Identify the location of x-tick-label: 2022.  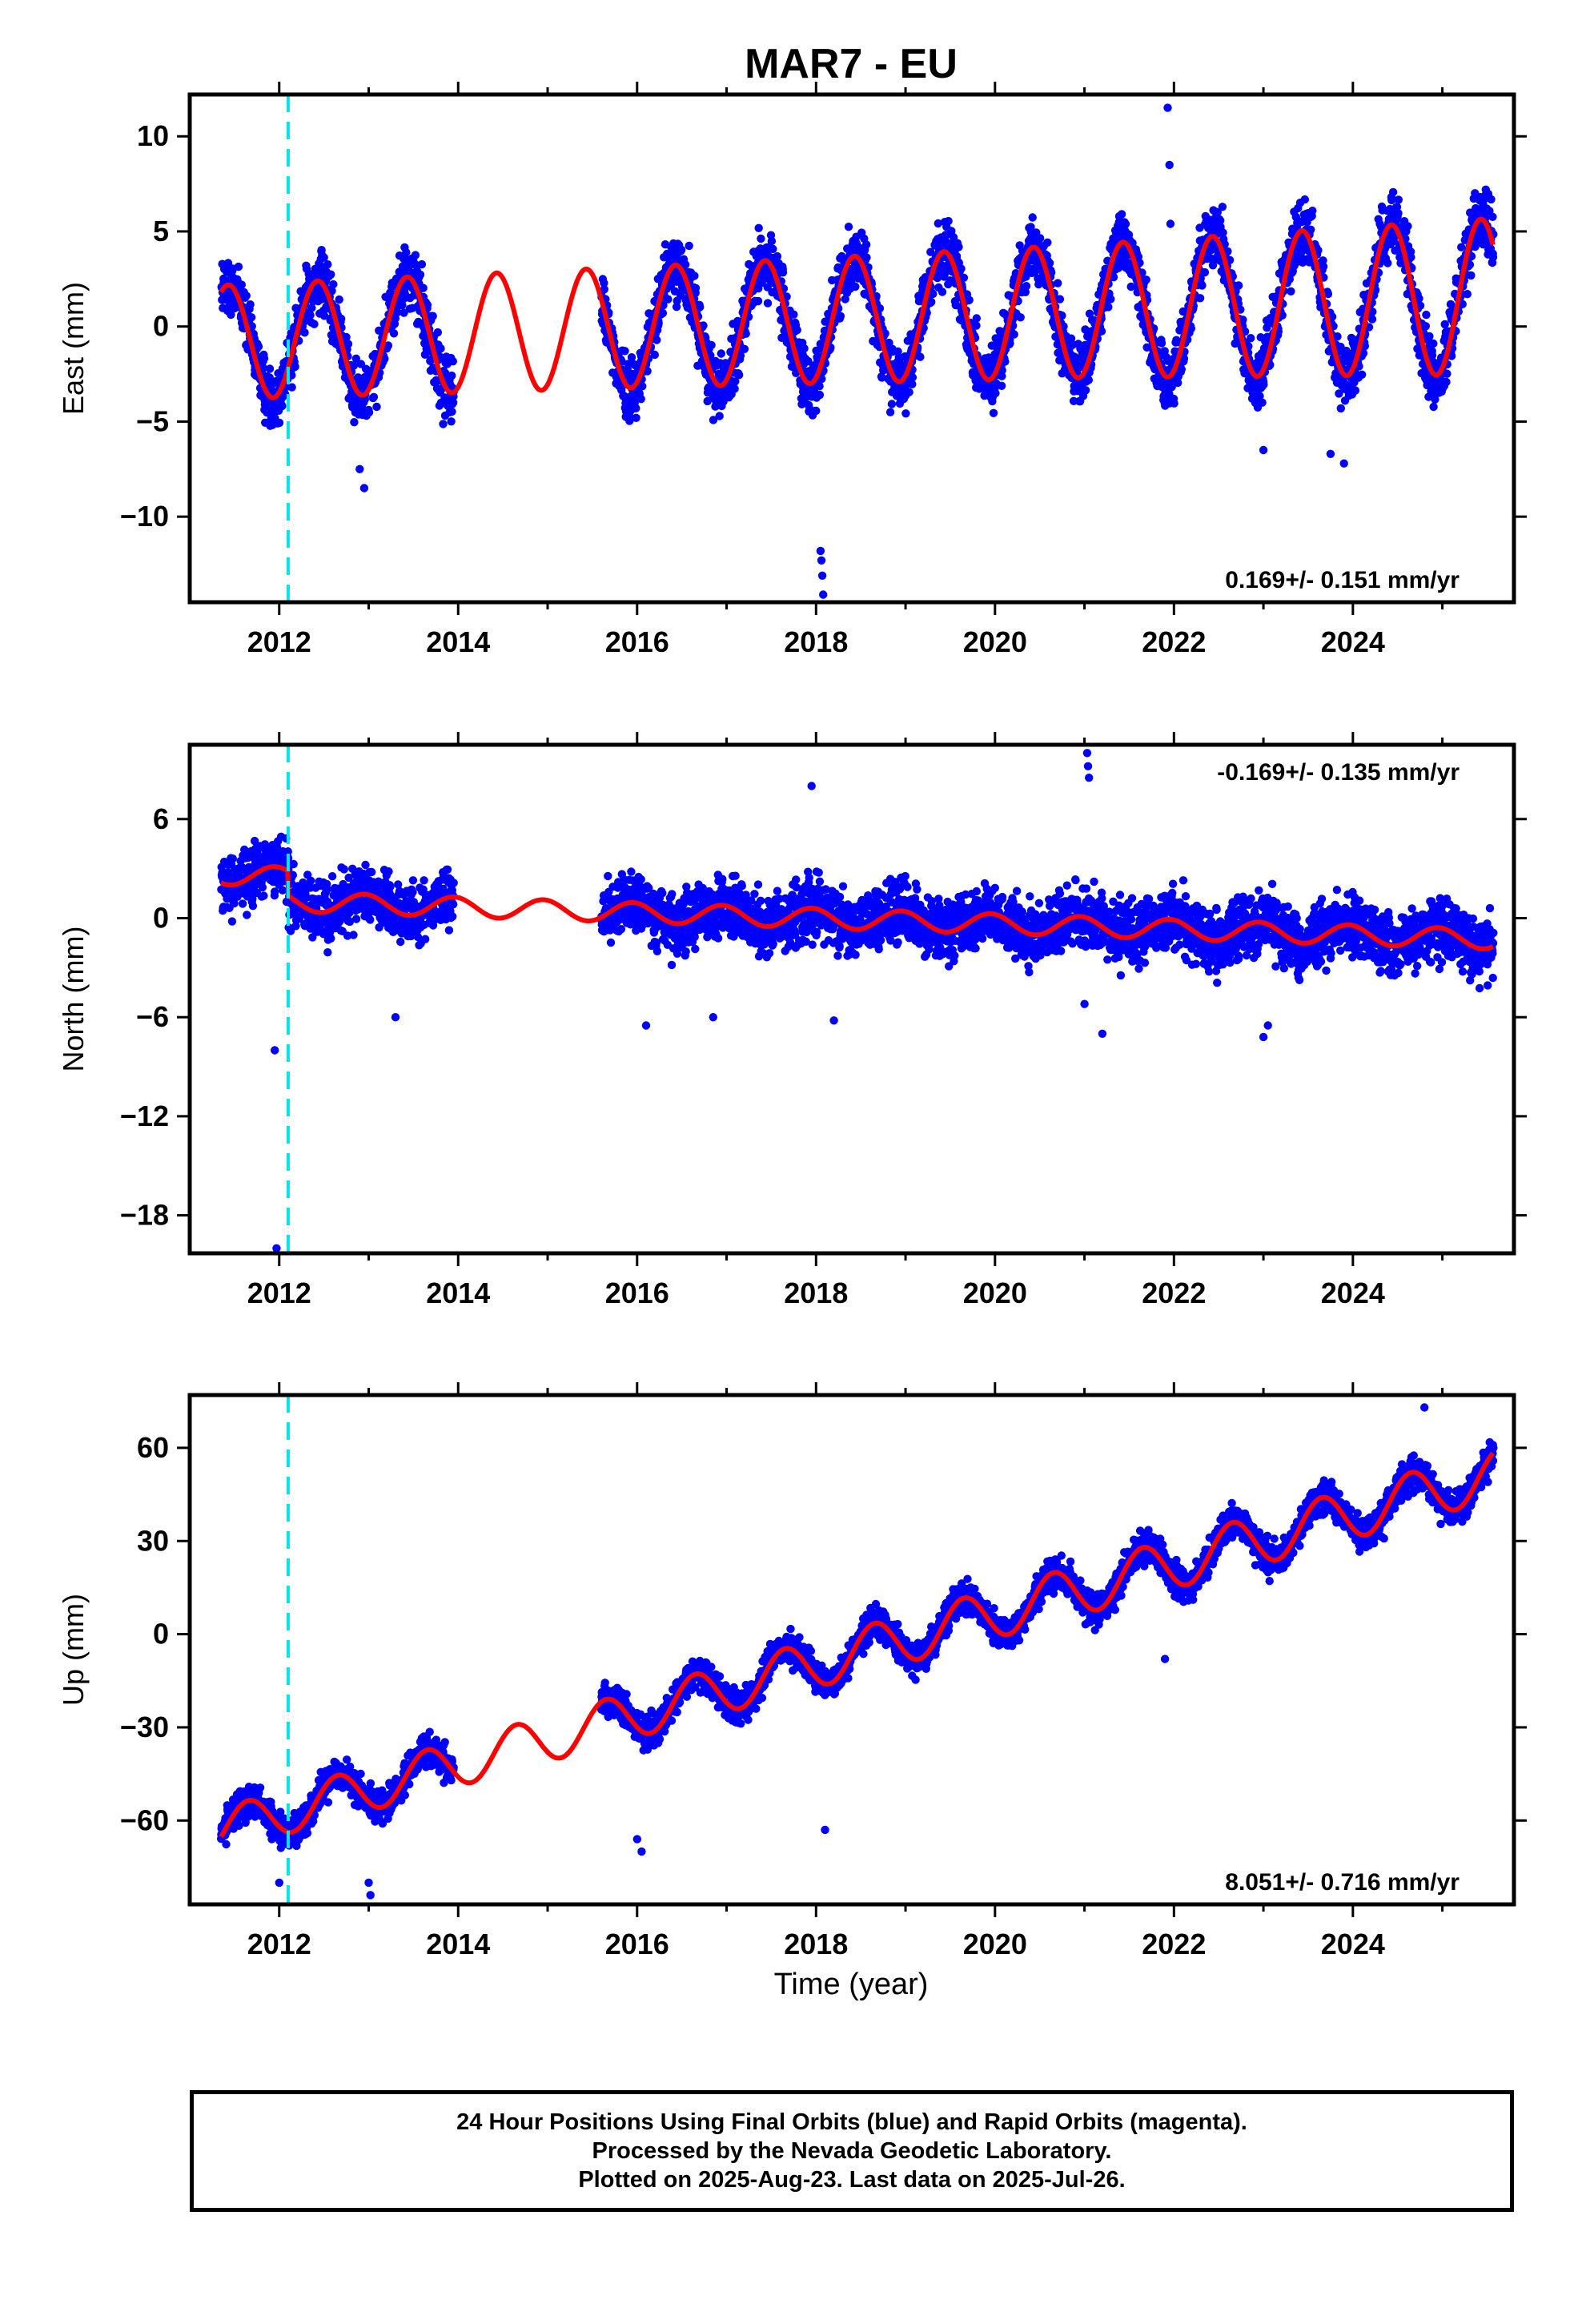
(1174, 641).